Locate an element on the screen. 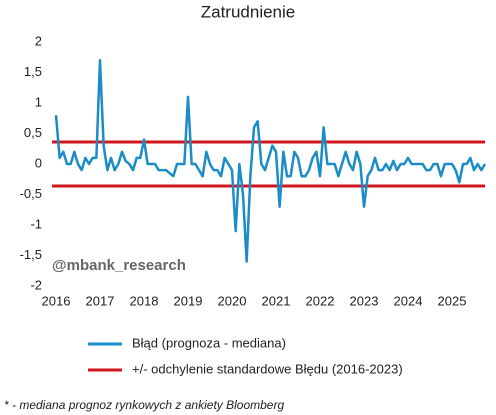 Image resolution: width=496 pixels, height=415 pixels. x-tick-label: 2021 is located at coordinates (276, 300).